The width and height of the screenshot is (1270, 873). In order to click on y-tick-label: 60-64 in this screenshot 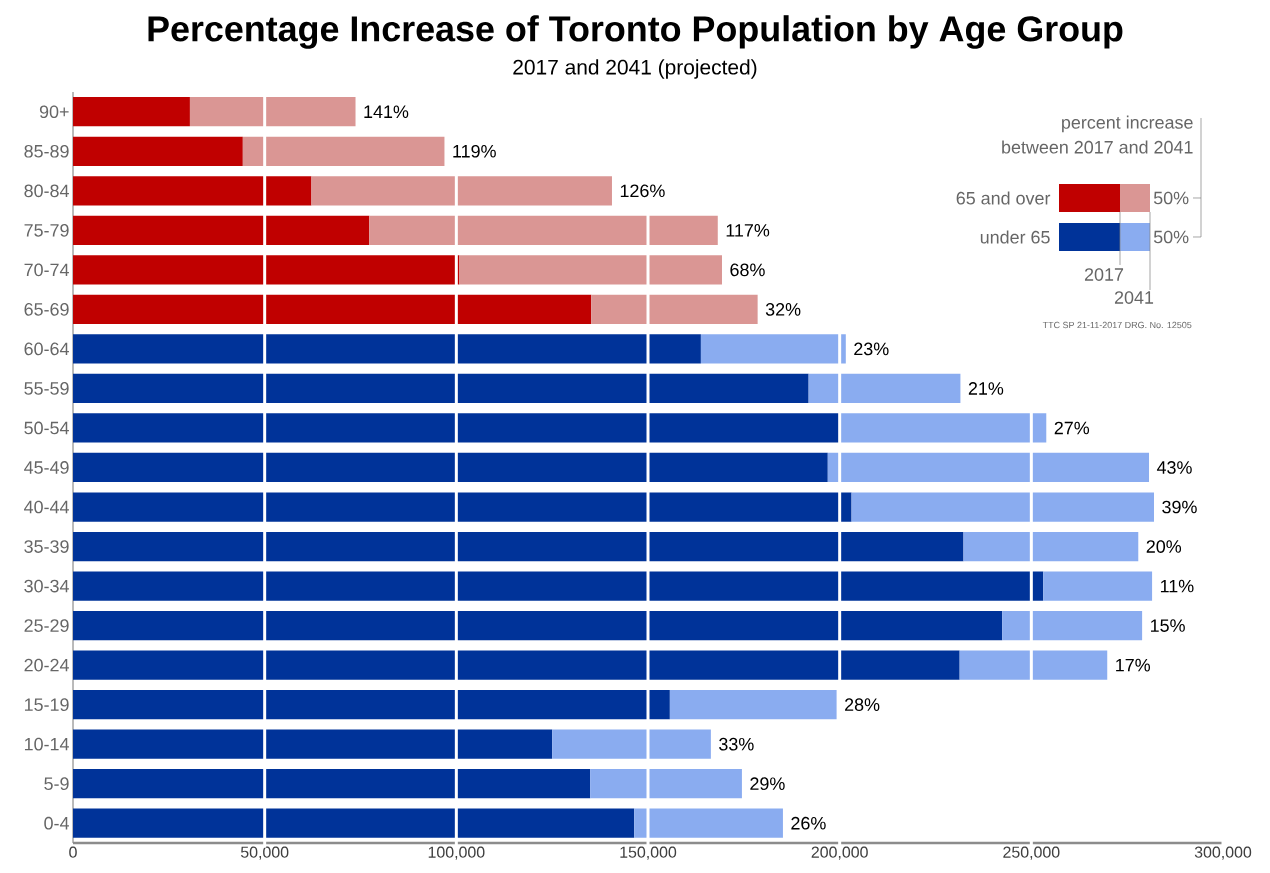, I will do `click(46, 349)`.